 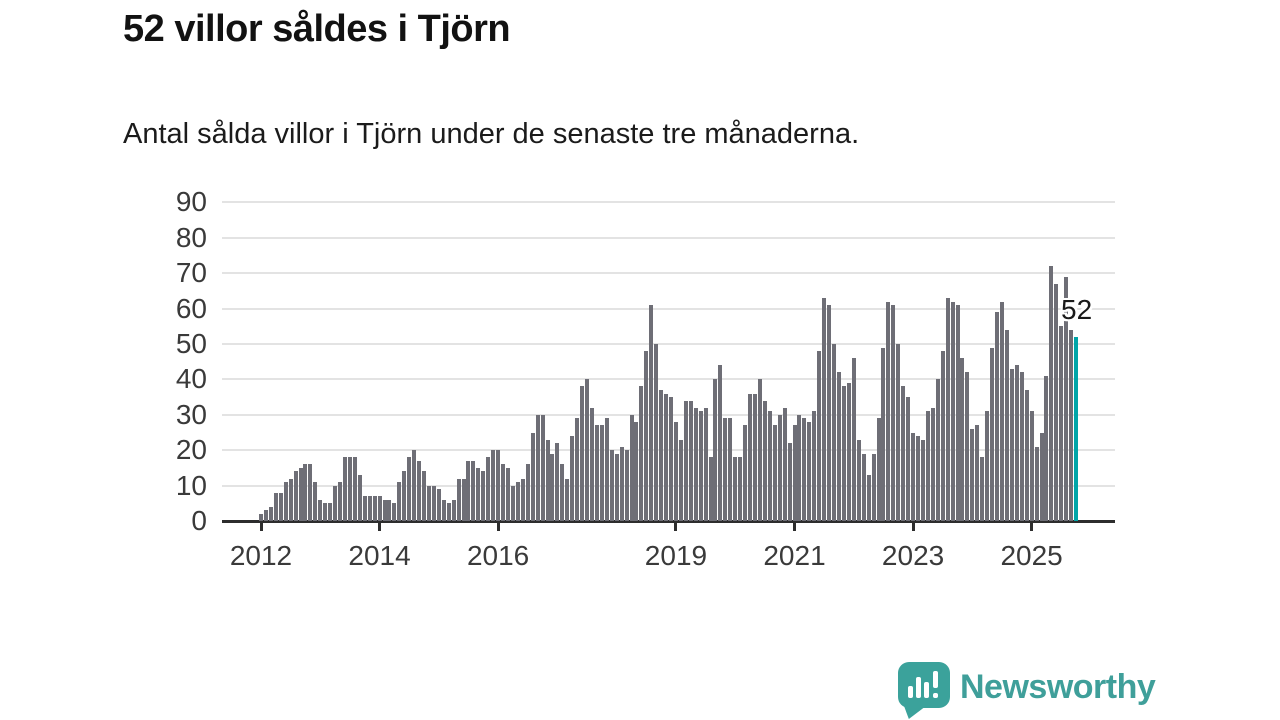 I want to click on y-axis-label: 90, so click(x=191, y=202).